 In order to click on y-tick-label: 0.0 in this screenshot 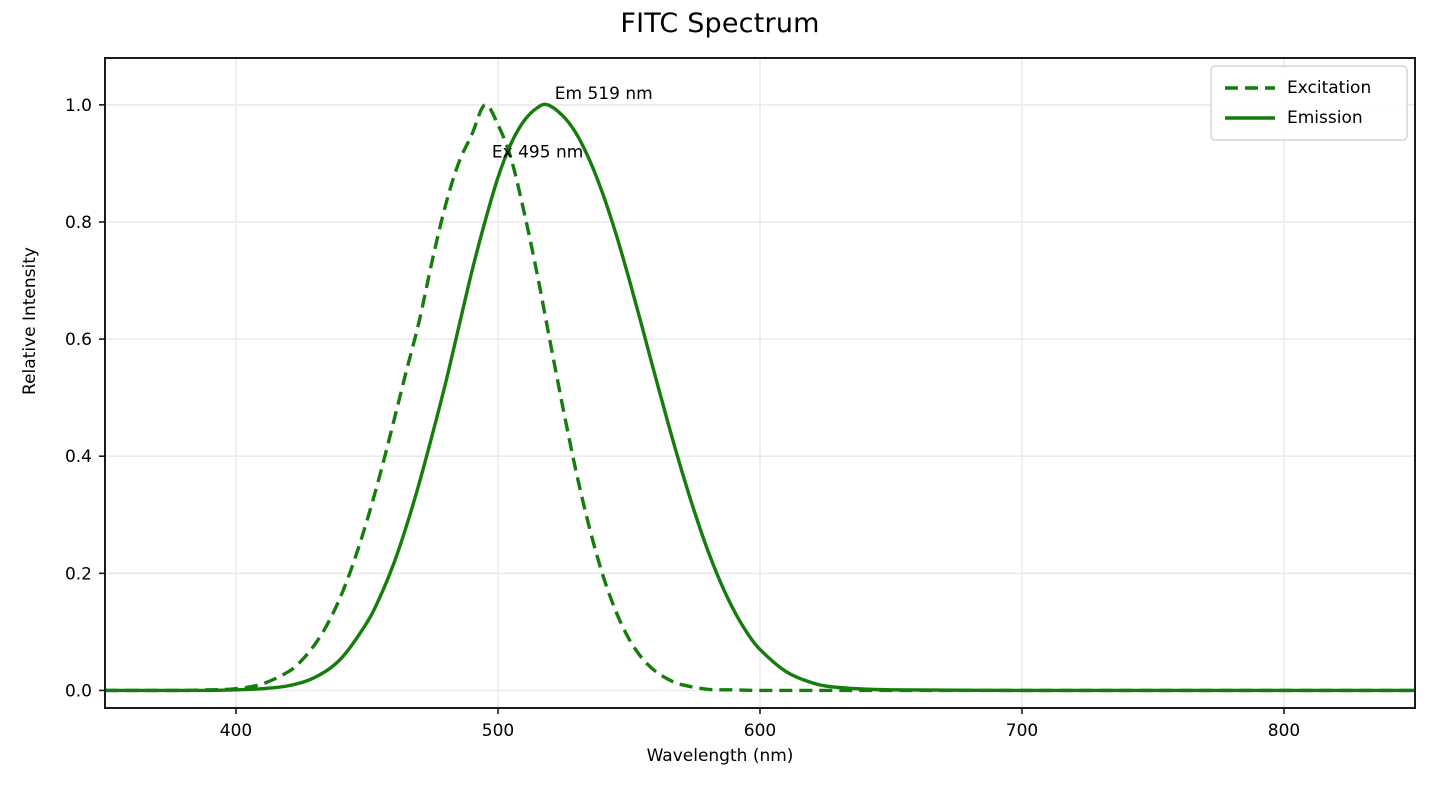, I will do `click(78, 691)`.